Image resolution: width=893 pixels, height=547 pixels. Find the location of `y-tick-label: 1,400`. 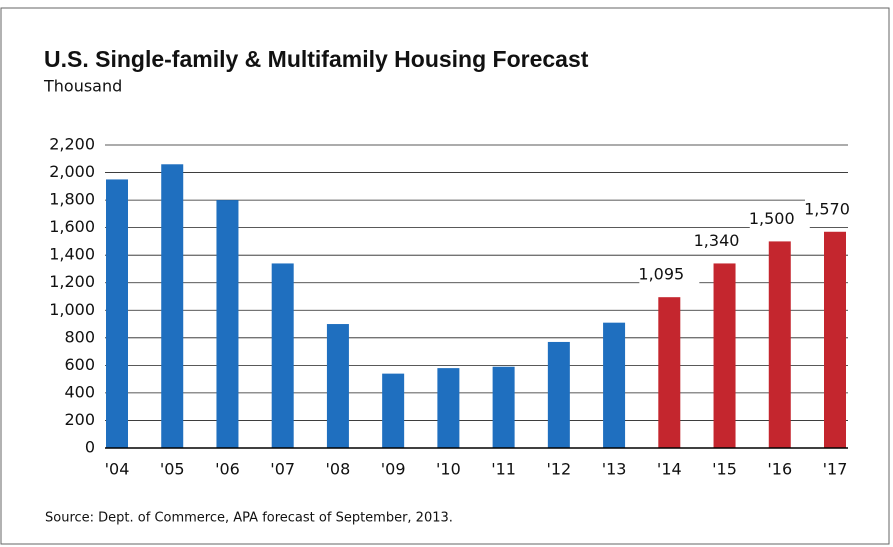

y-tick-label: 1,400 is located at coordinates (72, 254).